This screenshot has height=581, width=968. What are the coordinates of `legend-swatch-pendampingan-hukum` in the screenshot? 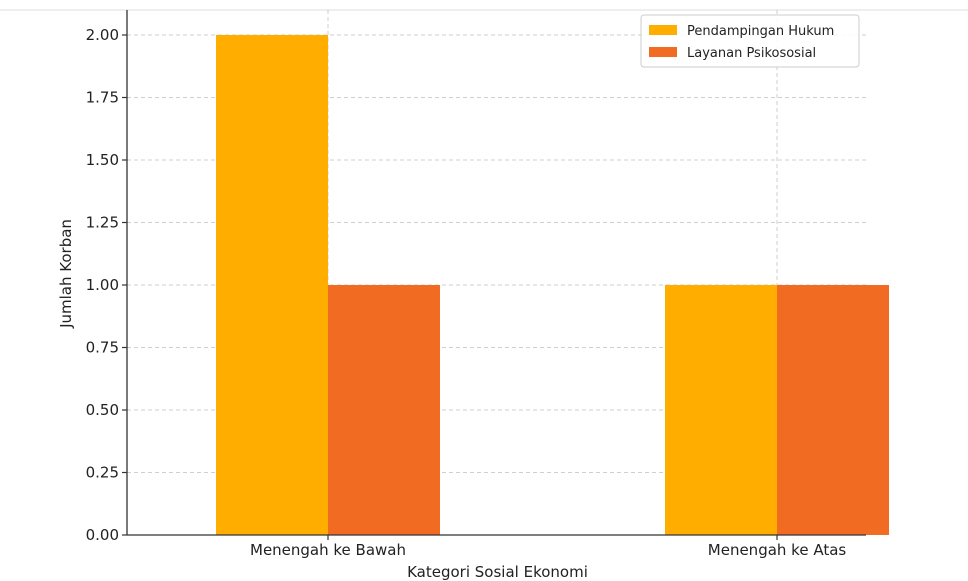 It's located at (663, 30).